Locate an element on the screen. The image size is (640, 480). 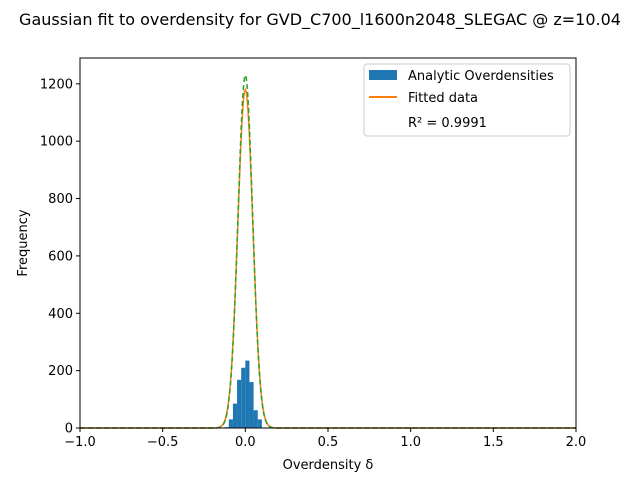
y-axis: 0 200 400 600 800 1000 1200 is located at coordinates (60, 257).